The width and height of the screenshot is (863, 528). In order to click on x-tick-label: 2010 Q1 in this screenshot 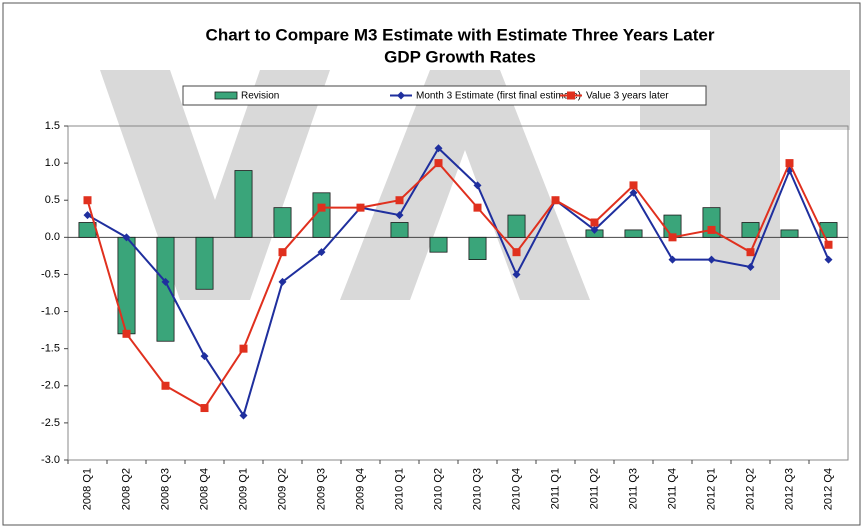, I will do `click(399, 489)`.